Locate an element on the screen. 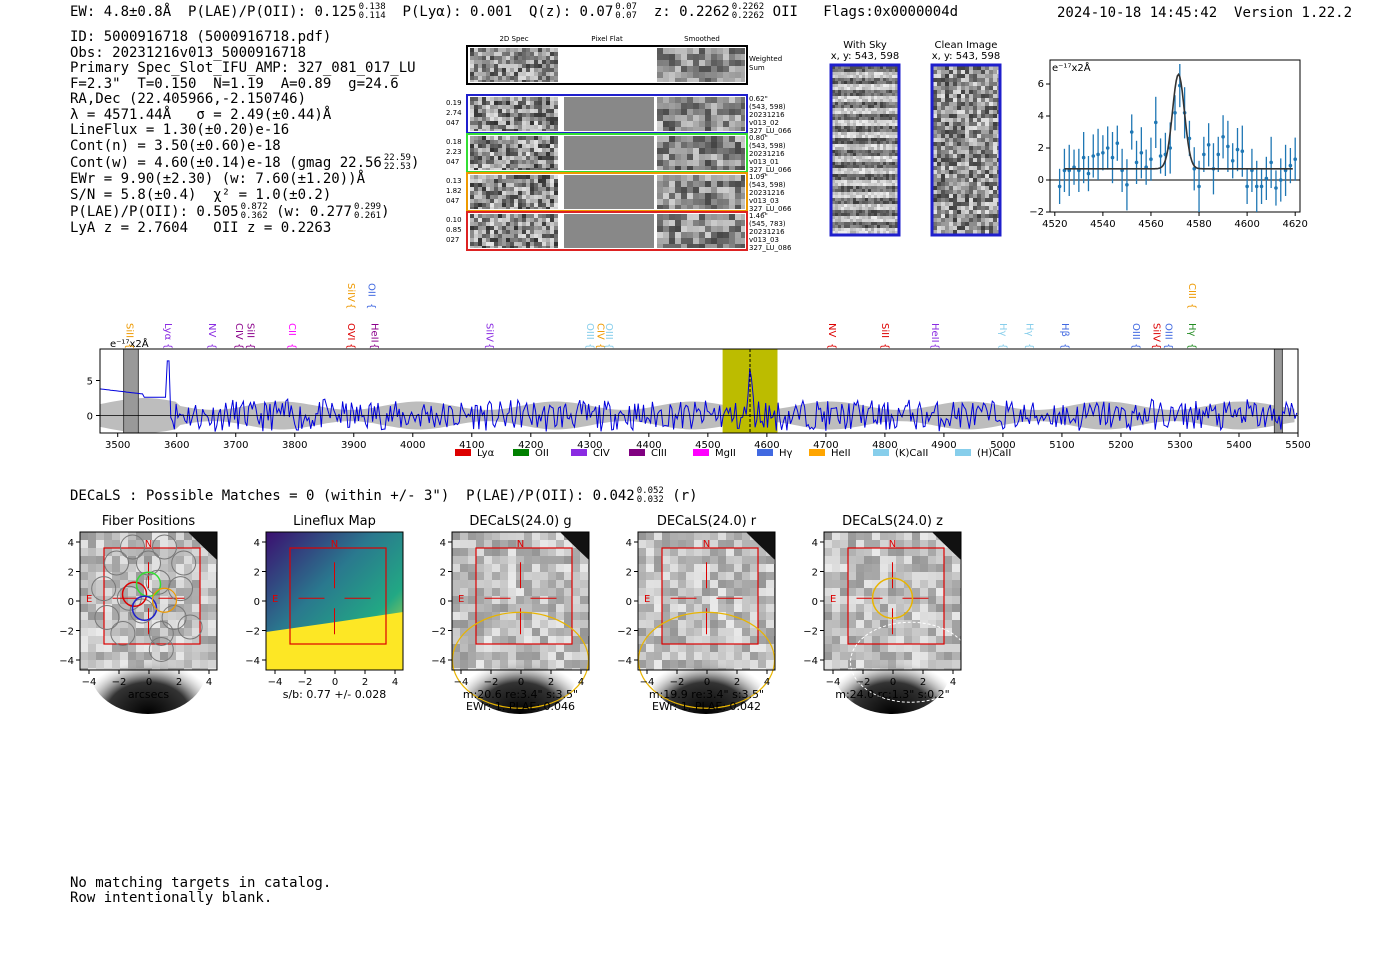 The width and height of the screenshot is (1400, 953). cutout-ytick-label: 4 is located at coordinates (443, 543).